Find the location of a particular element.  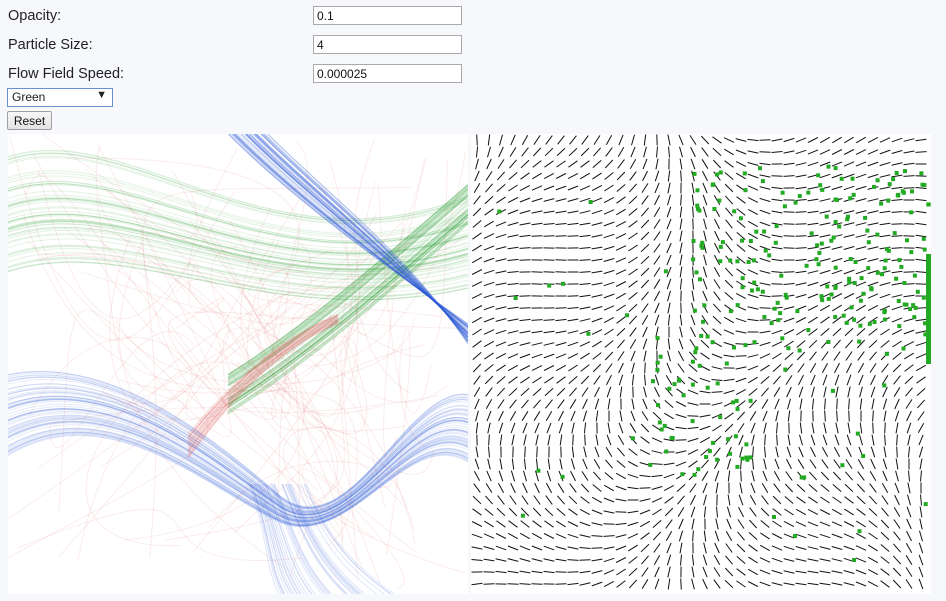

flow-speed-row: Flow Field Speed: is located at coordinates (238, 75).